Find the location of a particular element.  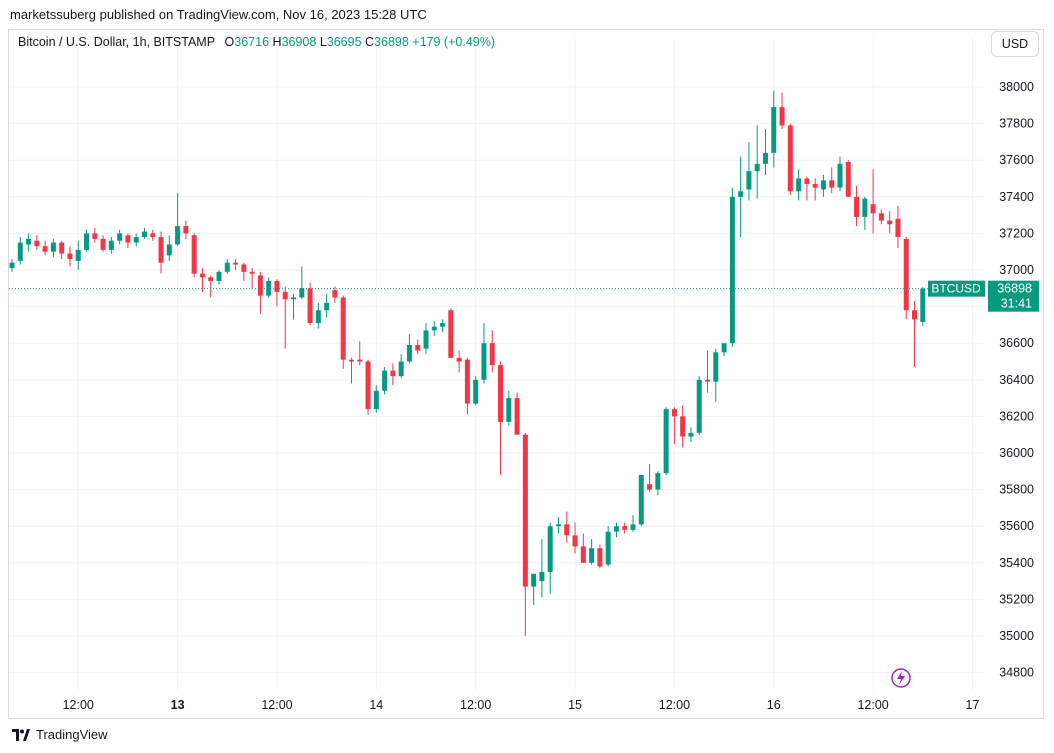

open-value: 36716 is located at coordinates (252, 42).